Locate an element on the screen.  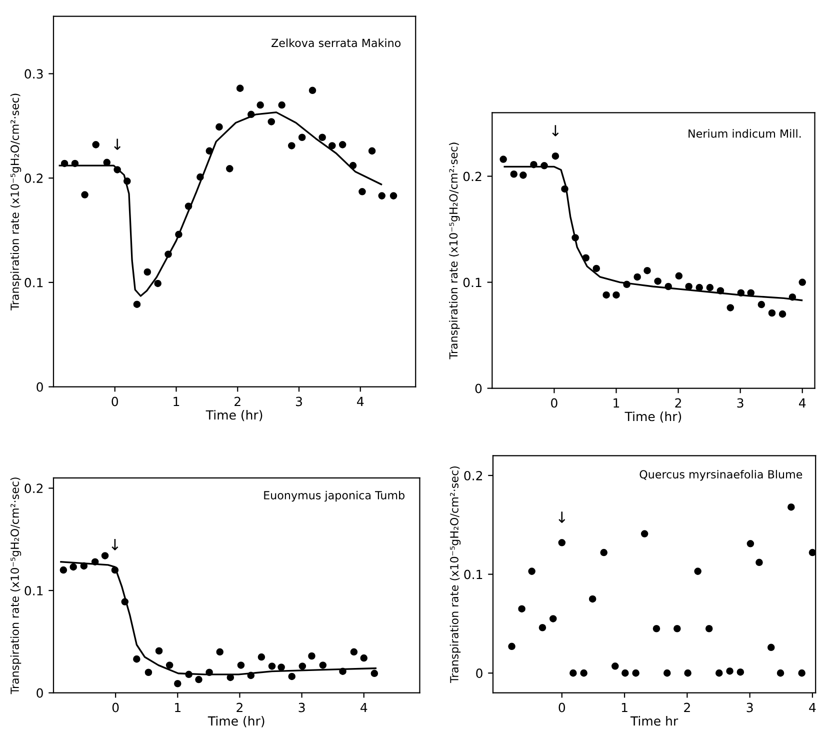
line-series is located at coordinates (220, 204).